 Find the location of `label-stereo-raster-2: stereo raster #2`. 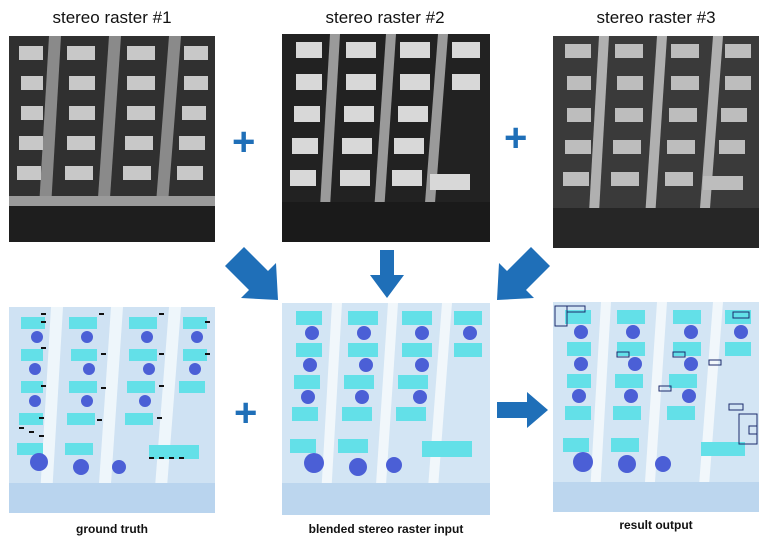

label-stereo-raster-2: stereo raster #2 is located at coordinates (385, 17).